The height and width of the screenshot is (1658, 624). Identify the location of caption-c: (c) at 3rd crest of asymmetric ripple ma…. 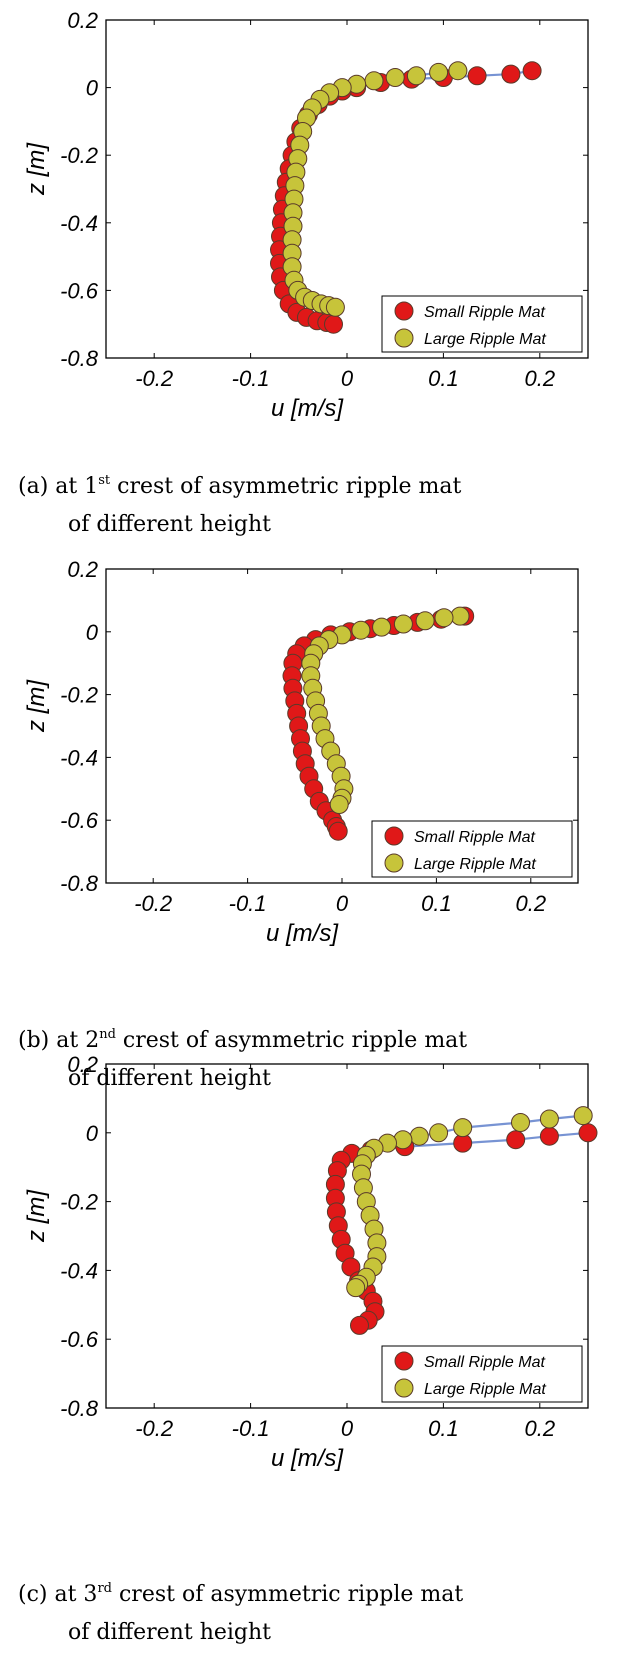
(240, 1611).